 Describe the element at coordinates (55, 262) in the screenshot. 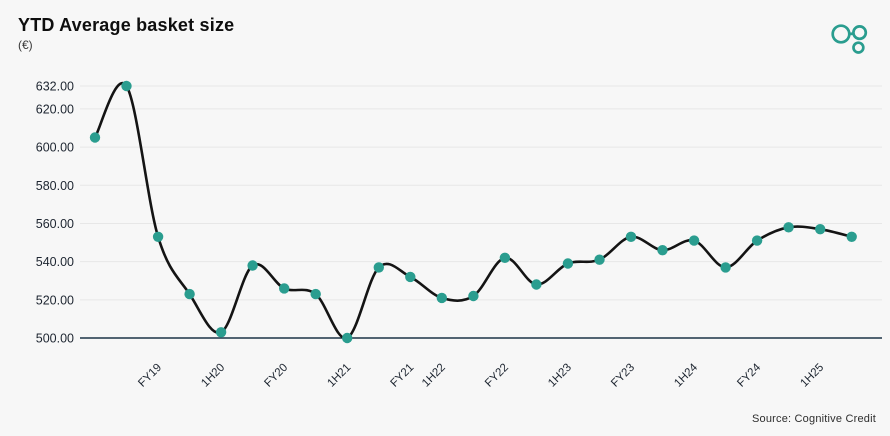

I see `y-tick-label: 540.00` at that location.